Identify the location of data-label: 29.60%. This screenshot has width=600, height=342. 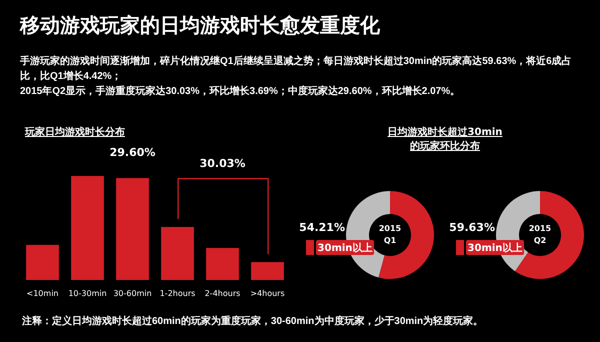
(133, 153).